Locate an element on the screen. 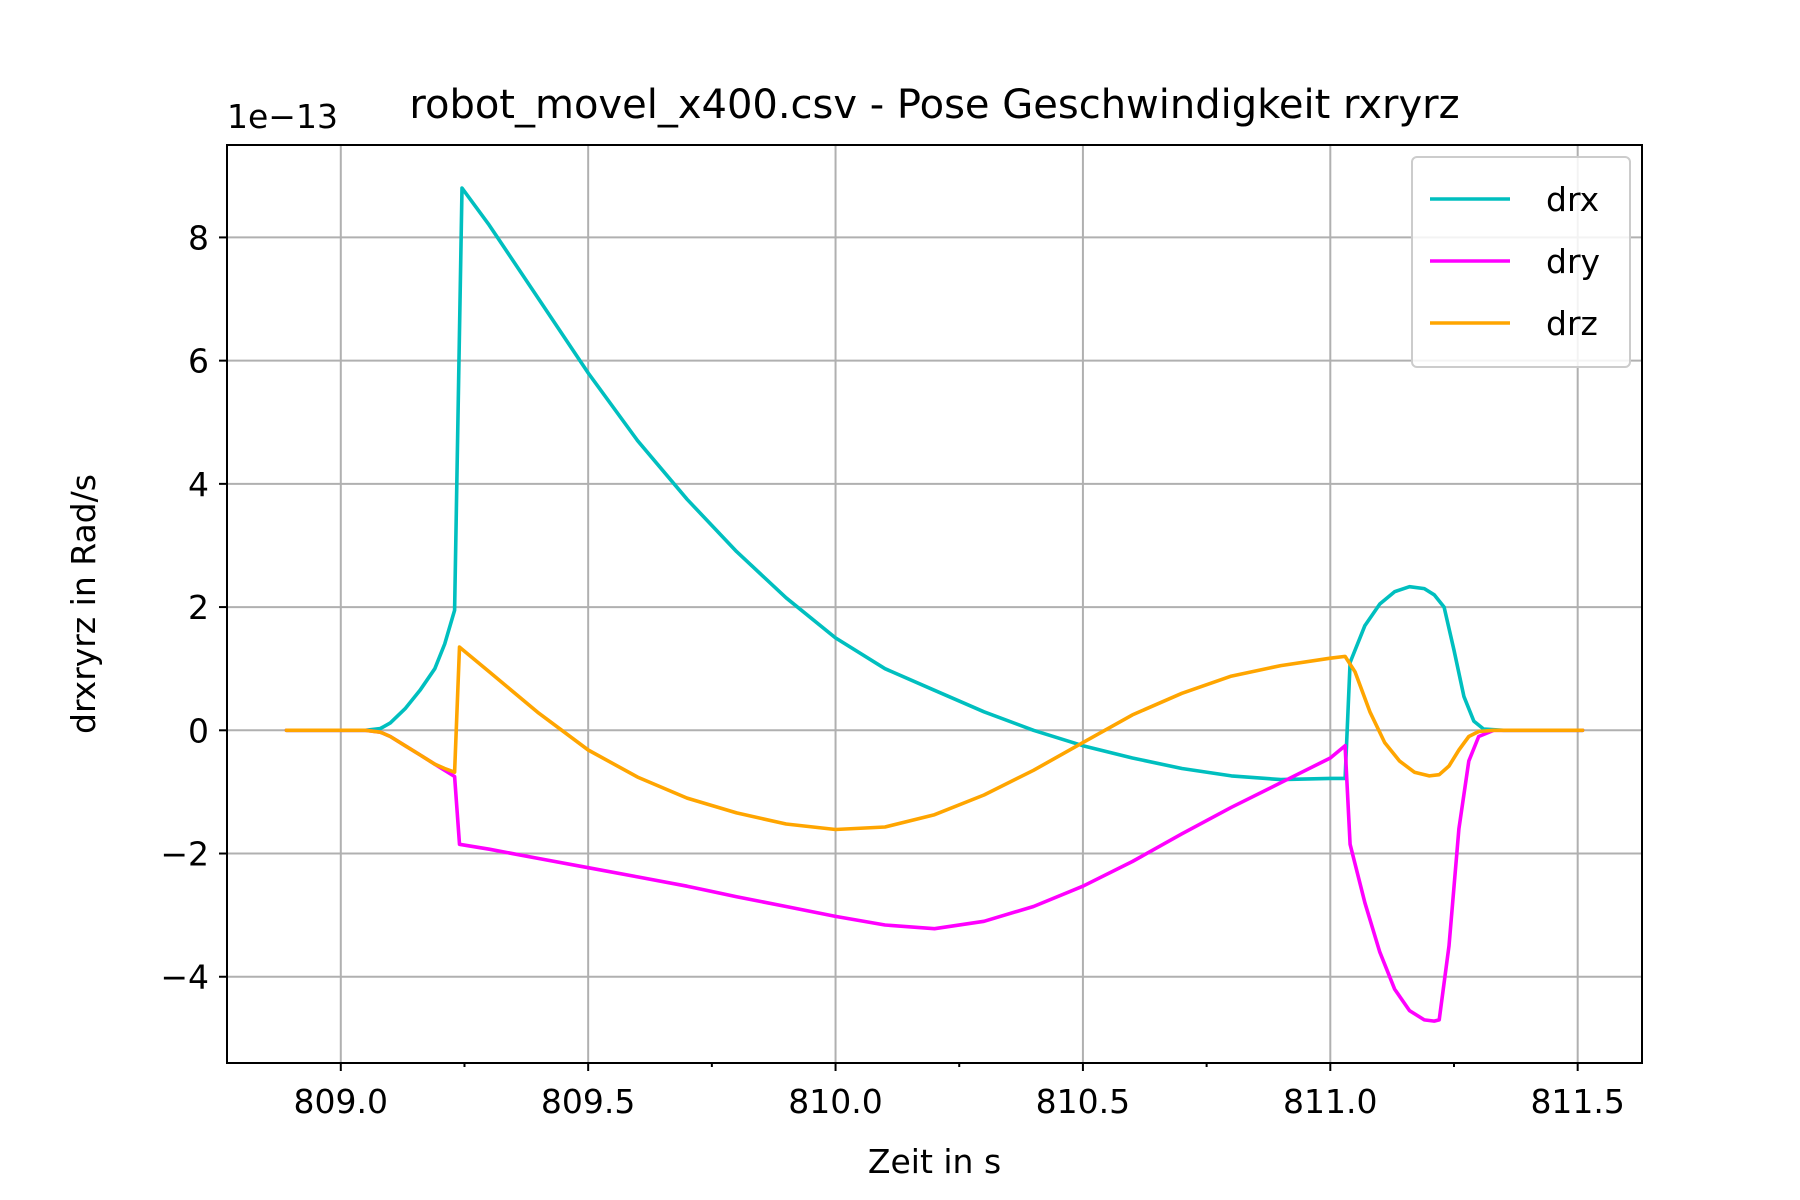  series-line-drz is located at coordinates (934, 738).